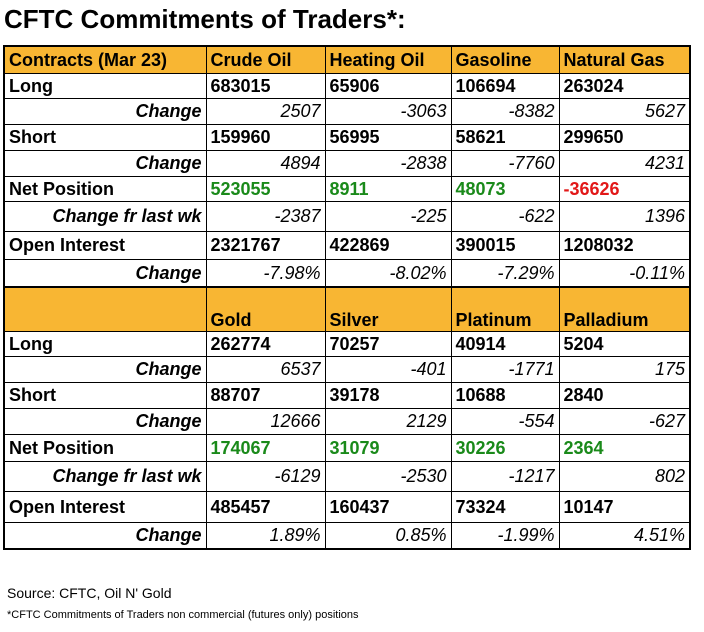  What do you see at coordinates (505, 163) in the screenshot?
I see `change-cell: -7760` at bounding box center [505, 163].